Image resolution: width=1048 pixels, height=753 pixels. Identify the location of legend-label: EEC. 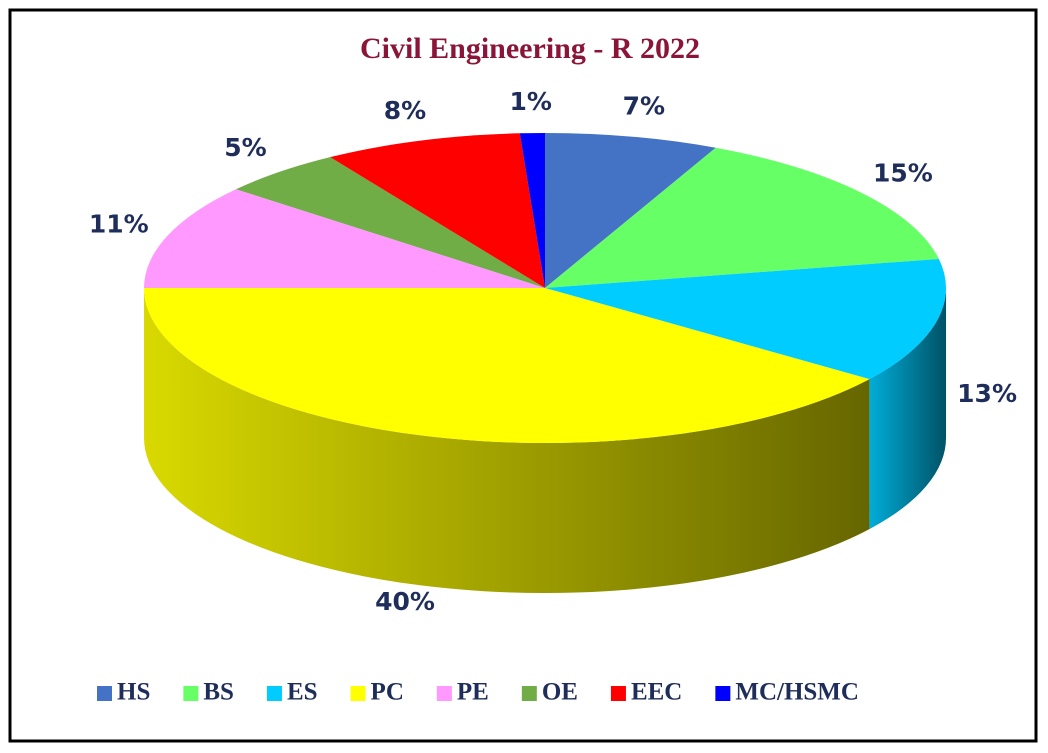
(656, 692).